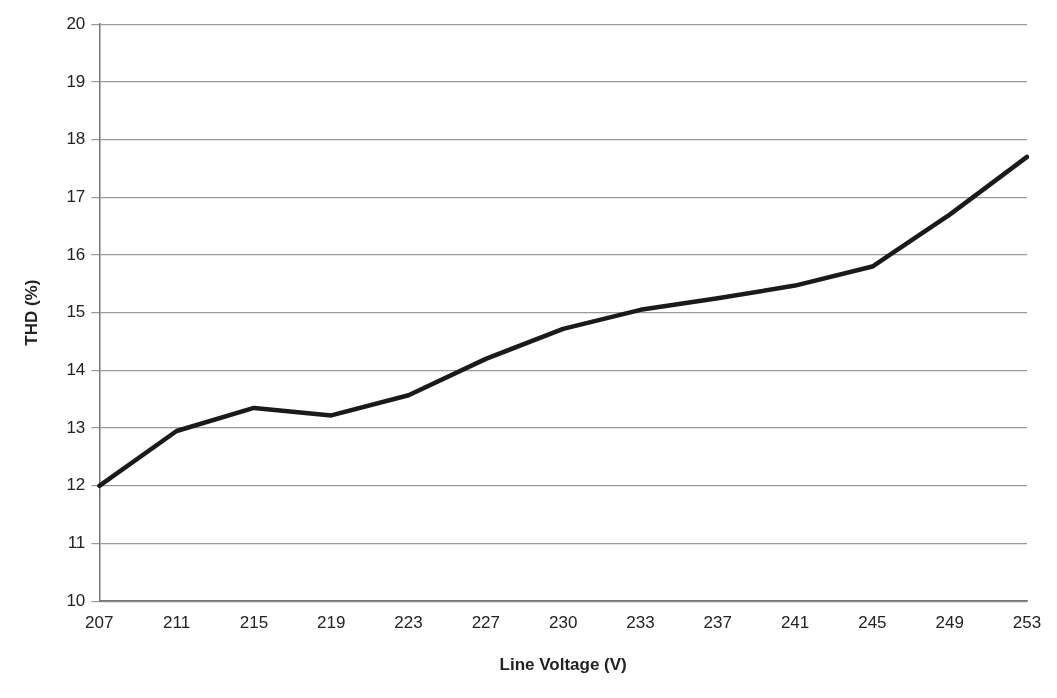  What do you see at coordinates (31, 312) in the screenshot?
I see `y-axis-title: THD (%)` at bounding box center [31, 312].